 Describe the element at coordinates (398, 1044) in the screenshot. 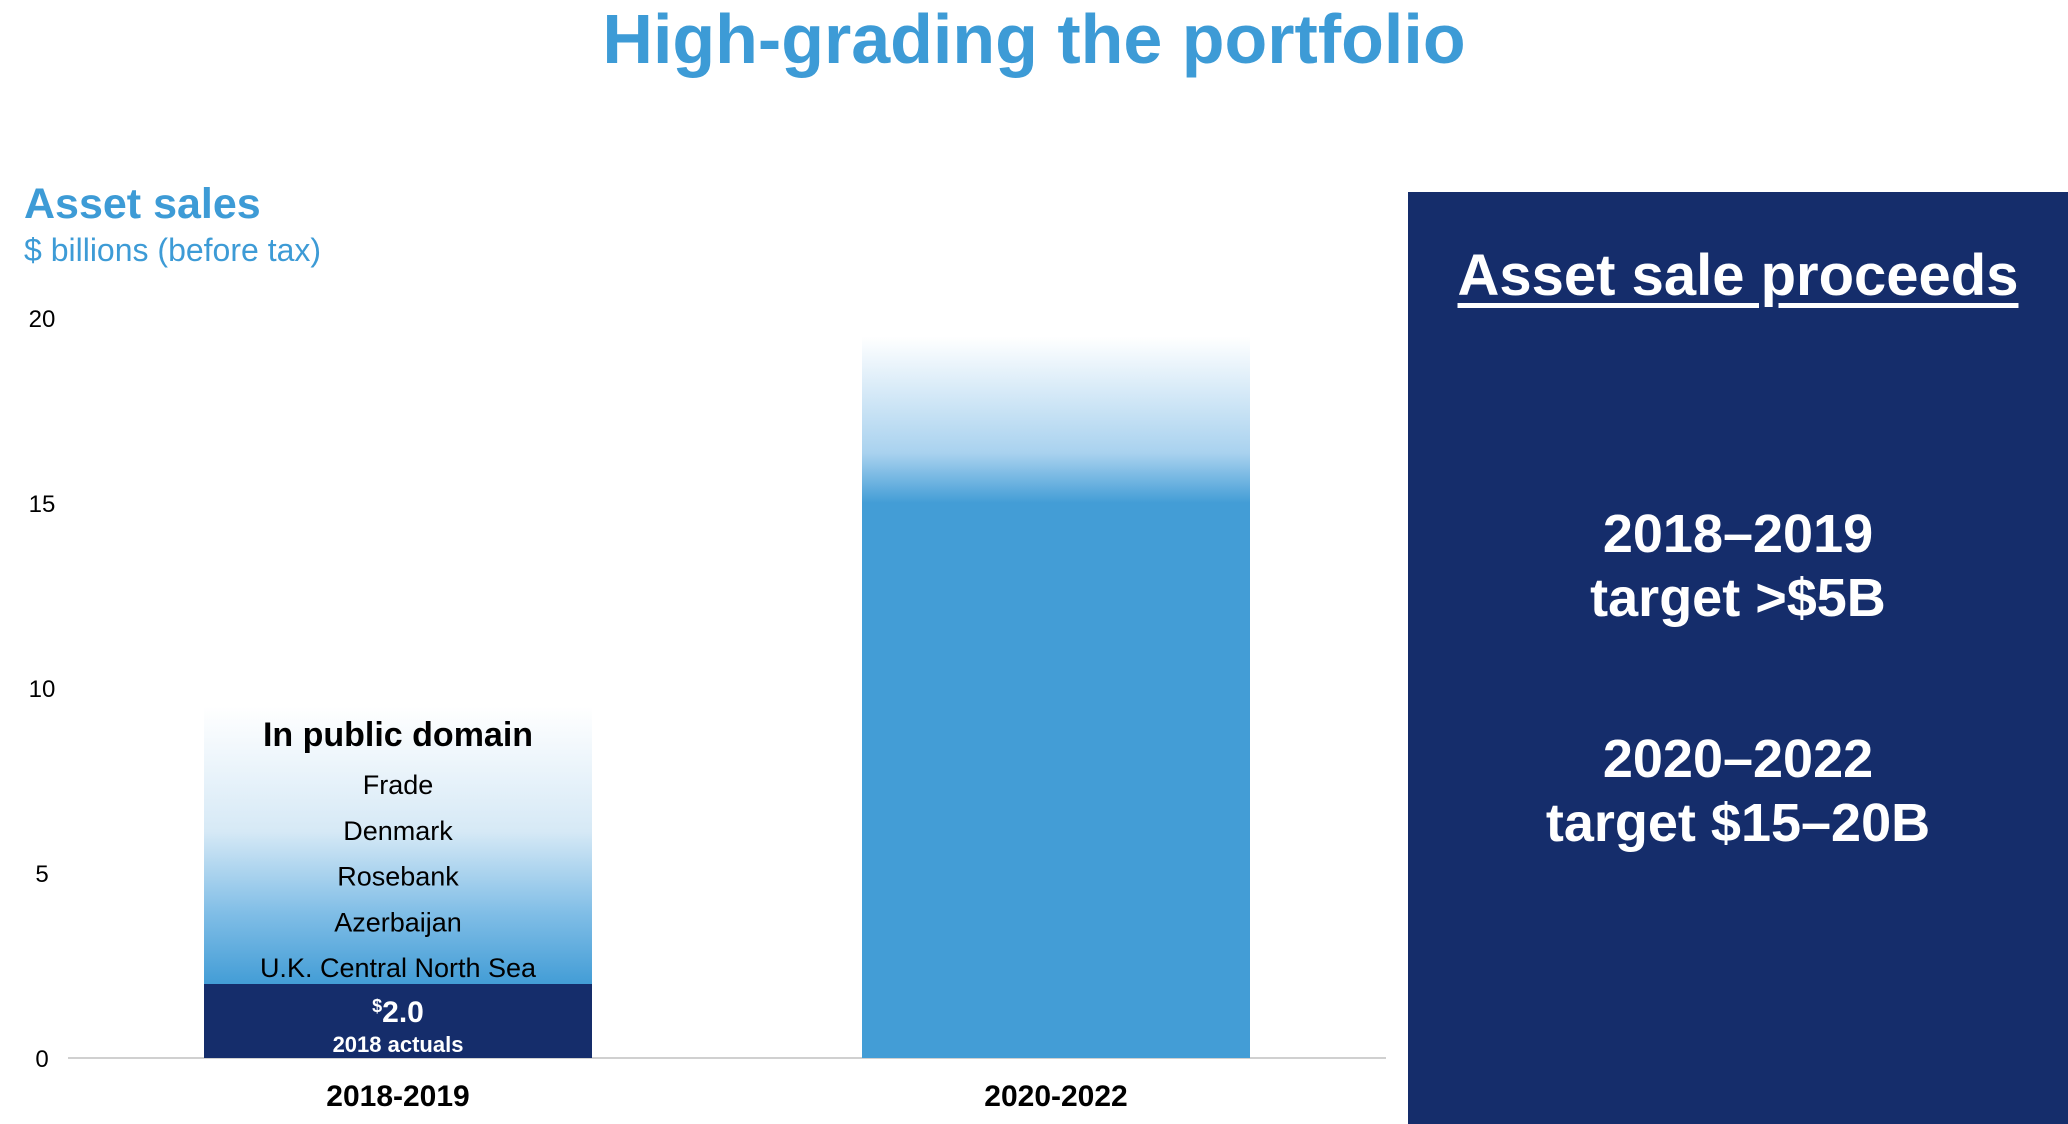

I see `actual-sublabel: 2018 actuals` at that location.